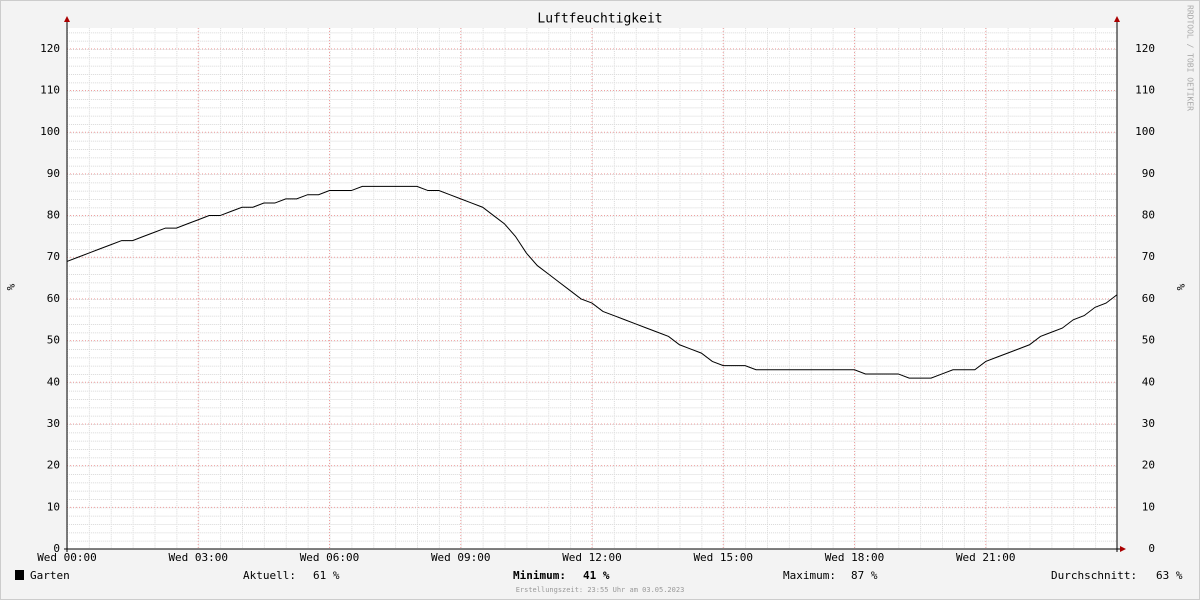  Describe the element at coordinates (50, 575) in the screenshot. I see `legend-label: Garten` at that location.